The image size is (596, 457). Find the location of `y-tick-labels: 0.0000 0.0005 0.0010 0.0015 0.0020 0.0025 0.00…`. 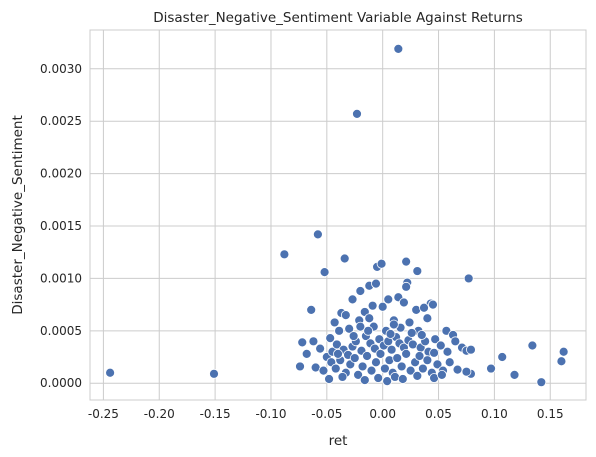

y-tick-labels: 0.0000 0.0005 0.0010 0.0015 0.0020 0.0025 0.00… is located at coordinates (61, 226).